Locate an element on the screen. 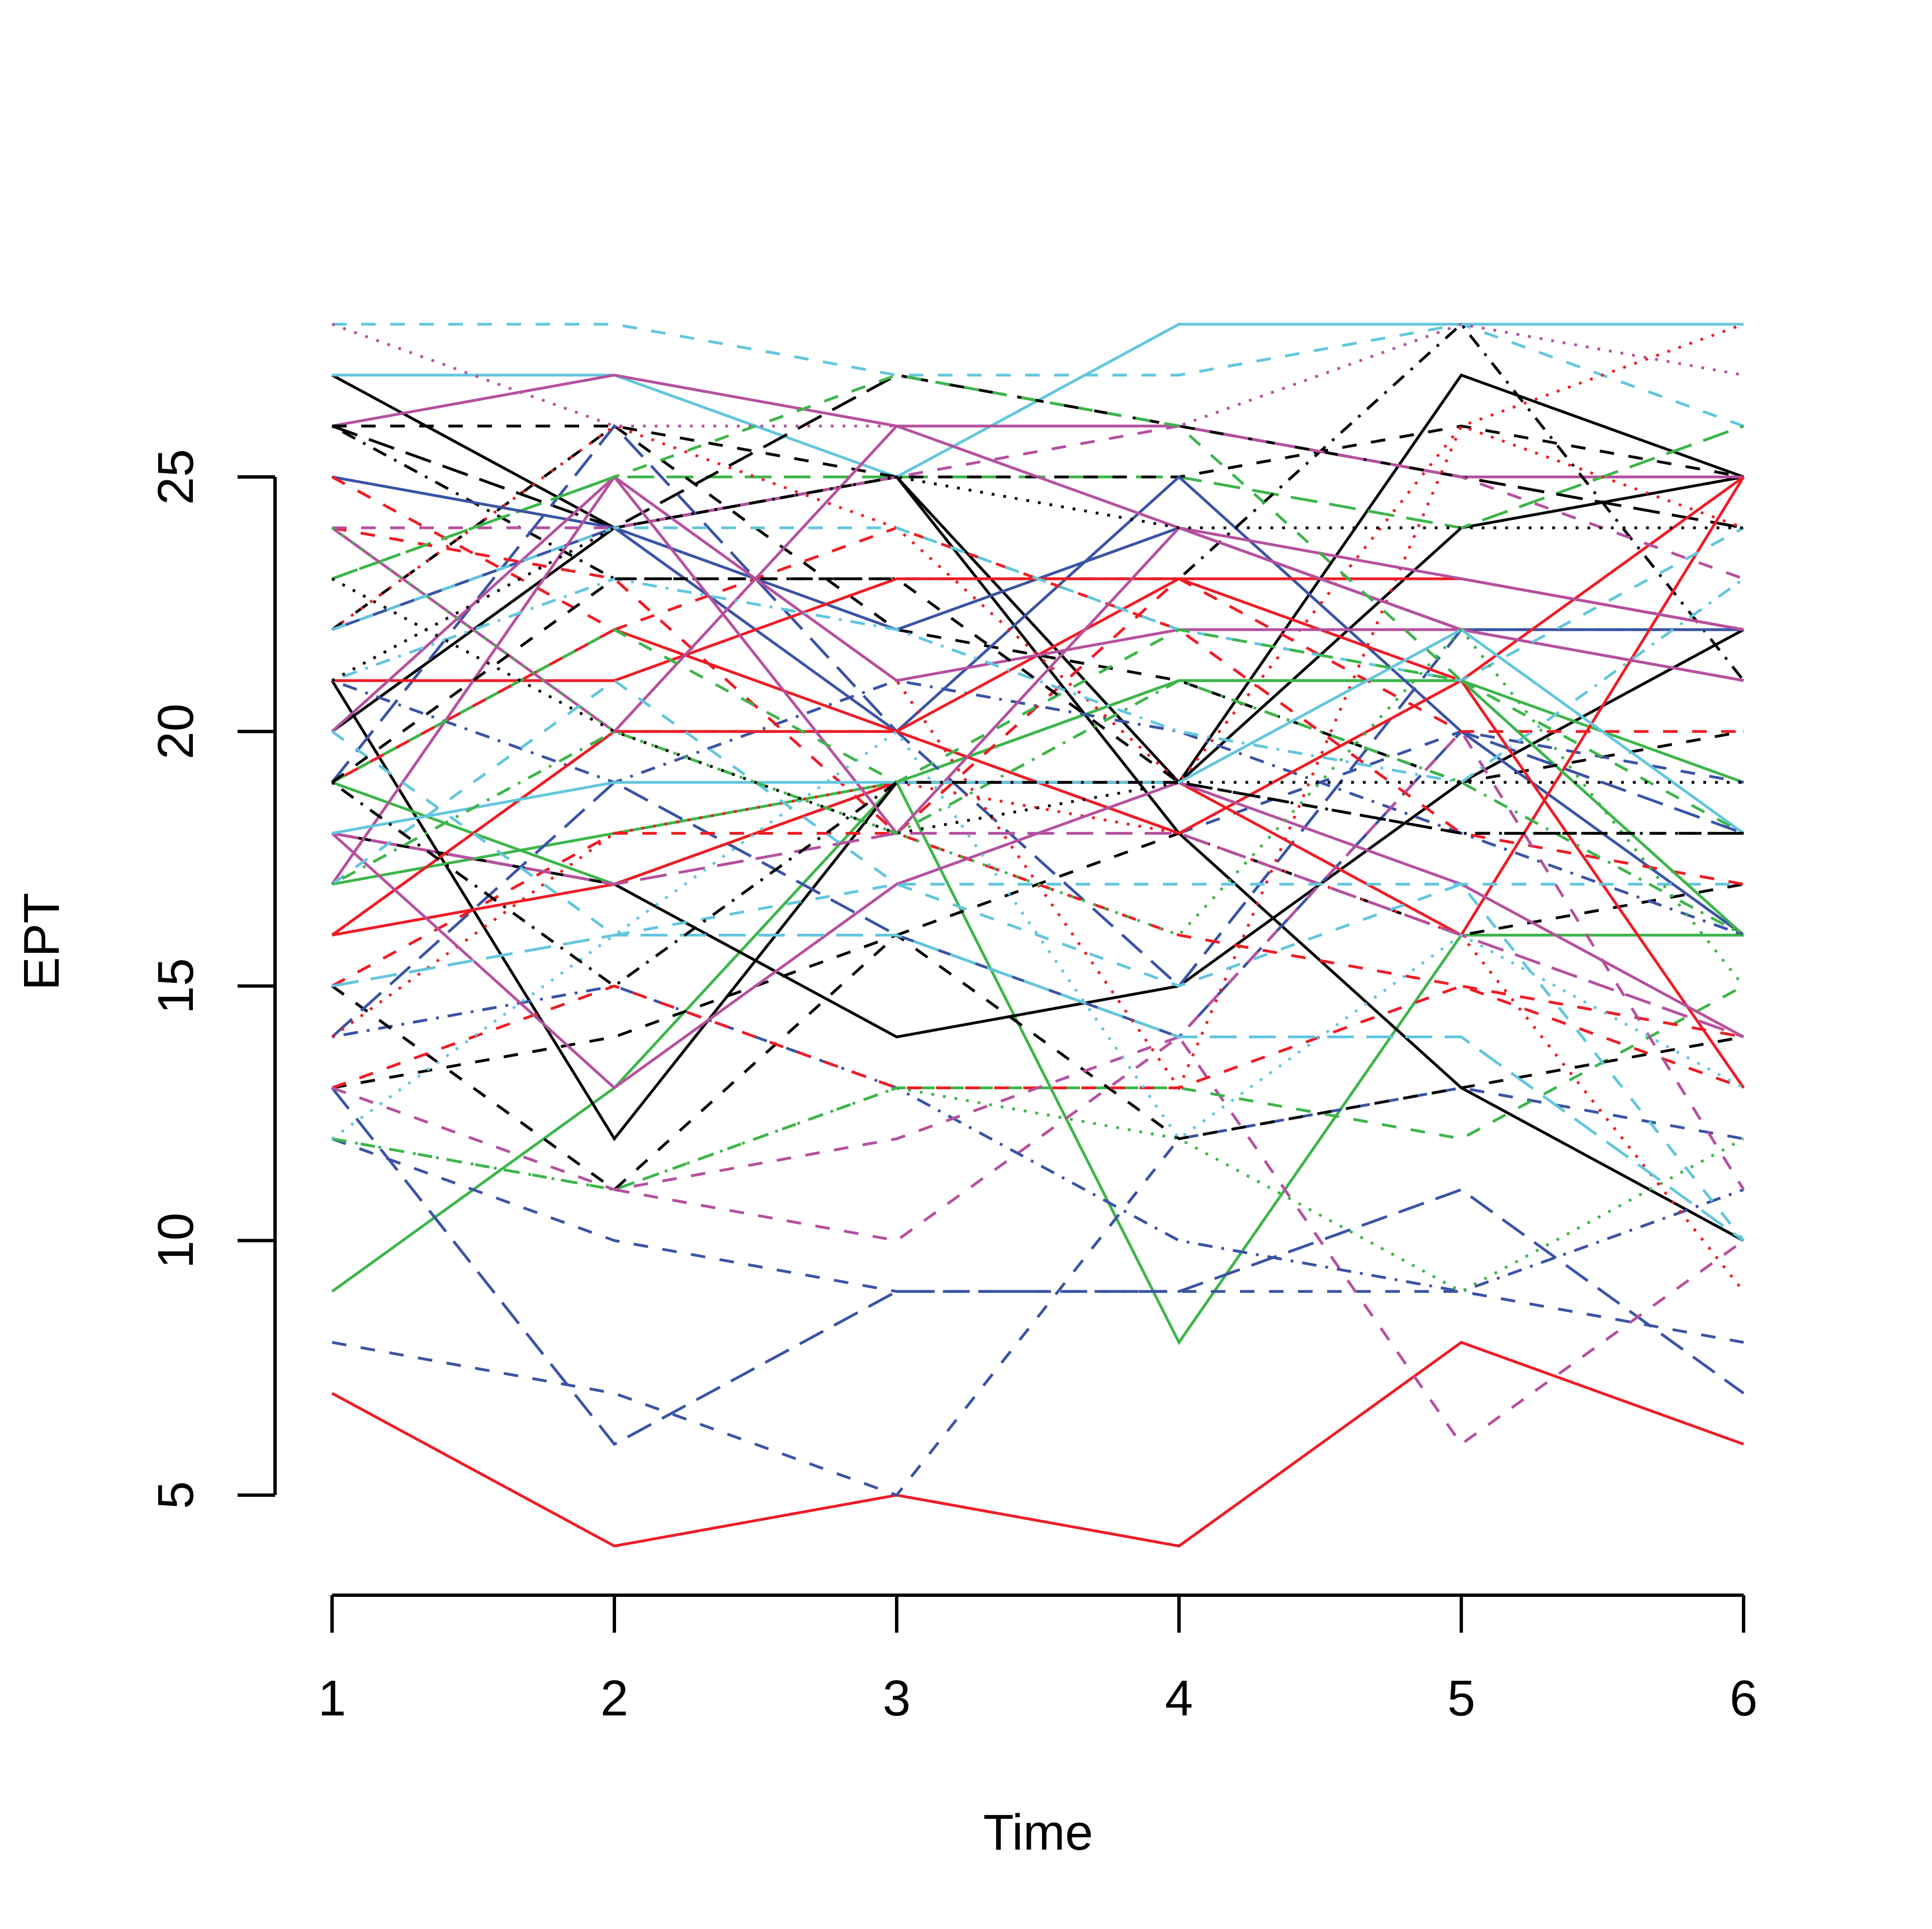 Image resolution: width=1932 pixels, height=1929 pixels. x-tick-label: 3 is located at coordinates (897, 1699).